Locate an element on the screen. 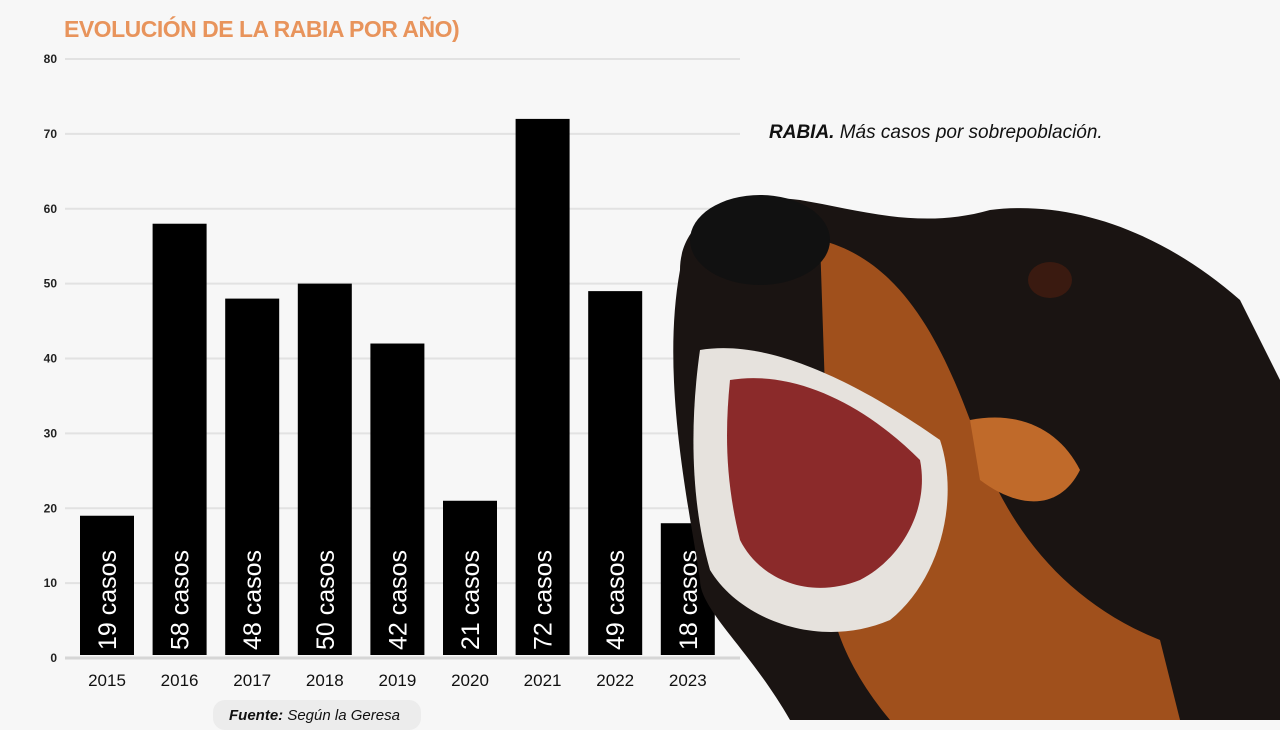 This screenshot has height=730, width=1280. caption-text: Más casos por sobrepoblación. is located at coordinates (968, 132).